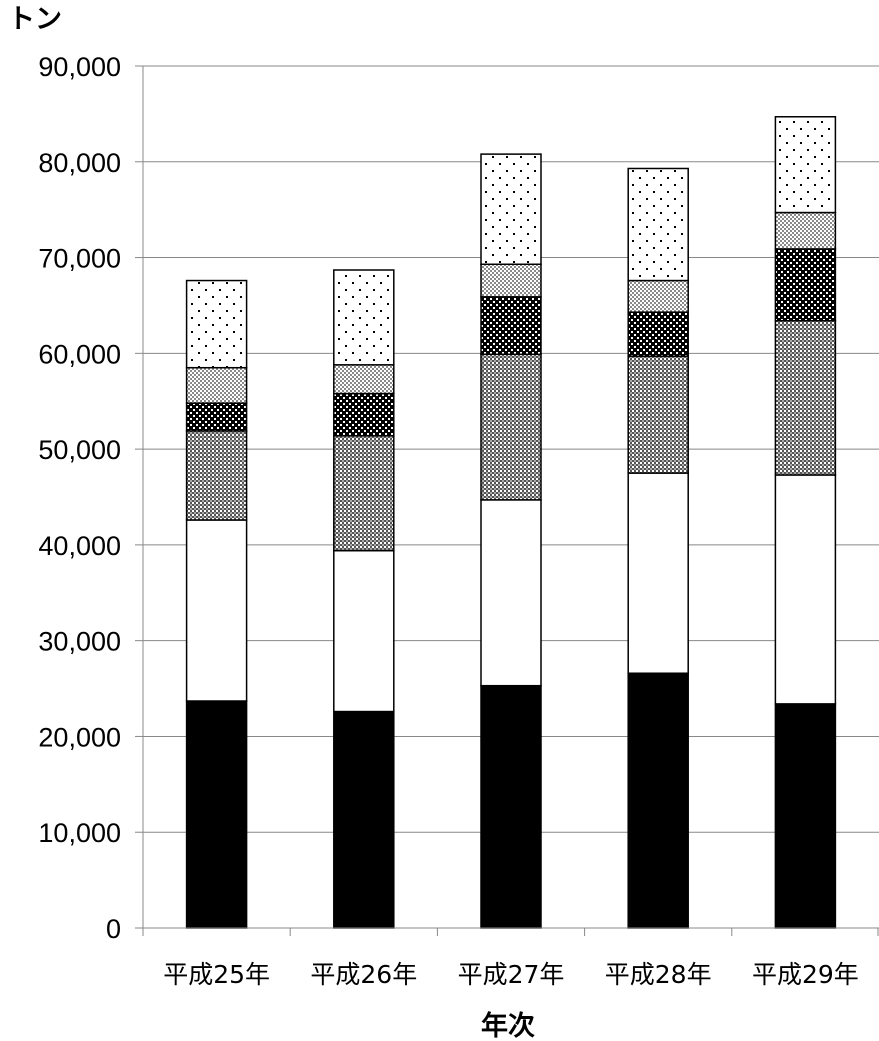 This screenshot has height=1041, width=879. Describe the element at coordinates (79, 67) in the screenshot. I see `y-tick-label: 90,000` at that location.